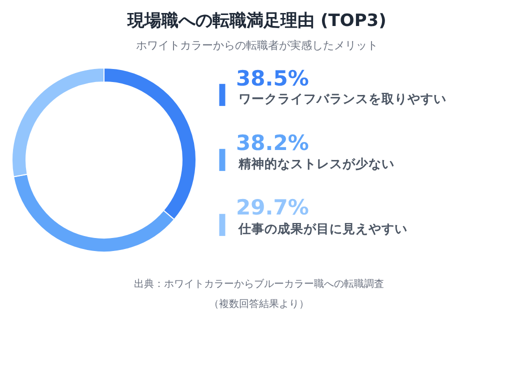  Describe the element at coordinates (272, 142) in the screenshot. I see `data-label: 38.2%` at that location.